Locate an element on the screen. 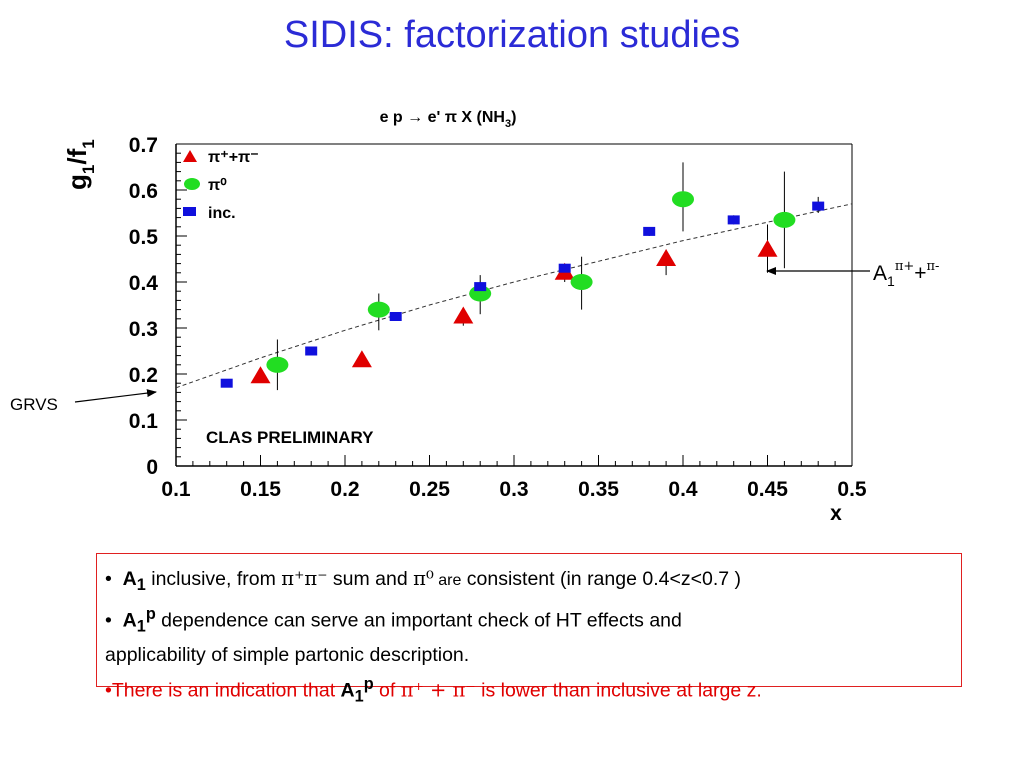  x-tick-label: 0.35 is located at coordinates (598, 489).